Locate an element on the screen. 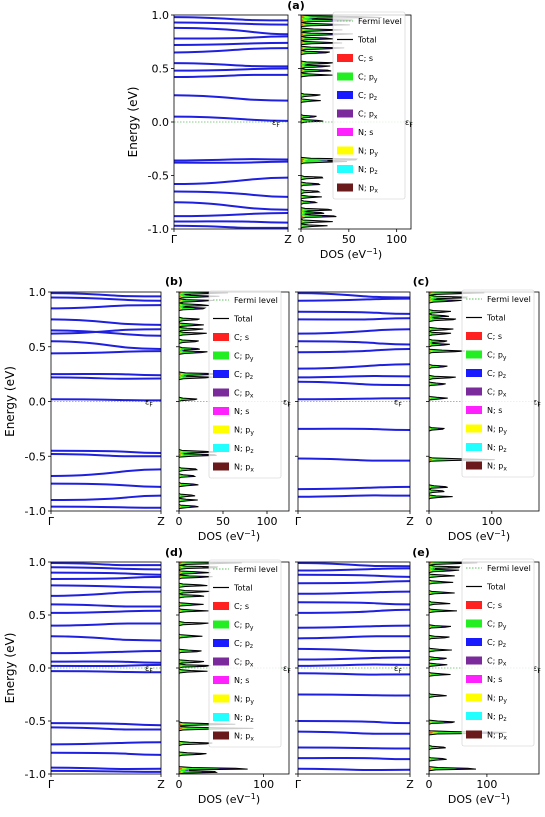 This screenshot has width=545, height=817. legend-label: C; py is located at coordinates (368, 78).